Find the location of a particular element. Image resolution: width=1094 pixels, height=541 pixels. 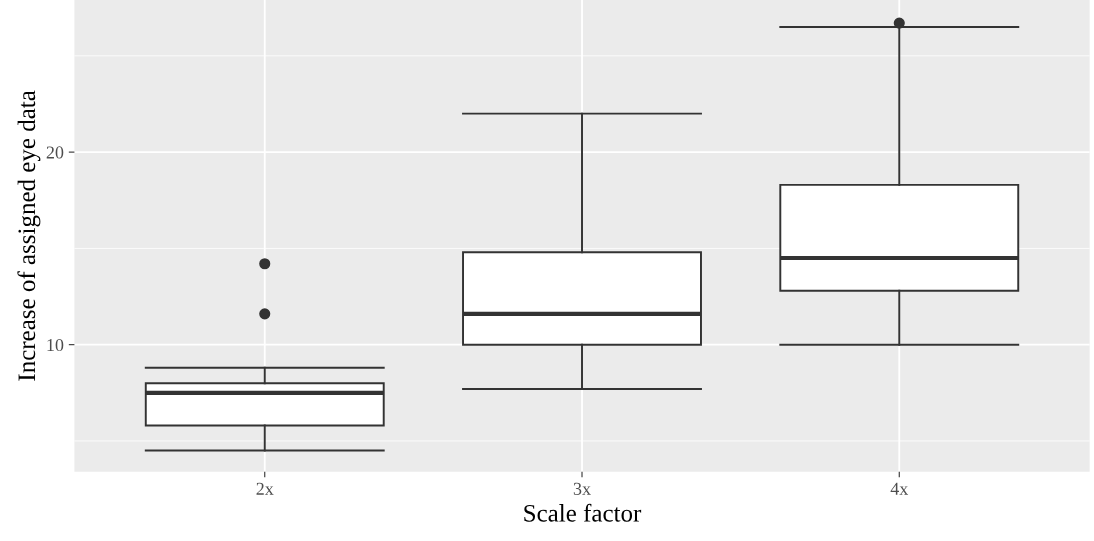

y-tick-label: 10 is located at coordinates (55, 345).